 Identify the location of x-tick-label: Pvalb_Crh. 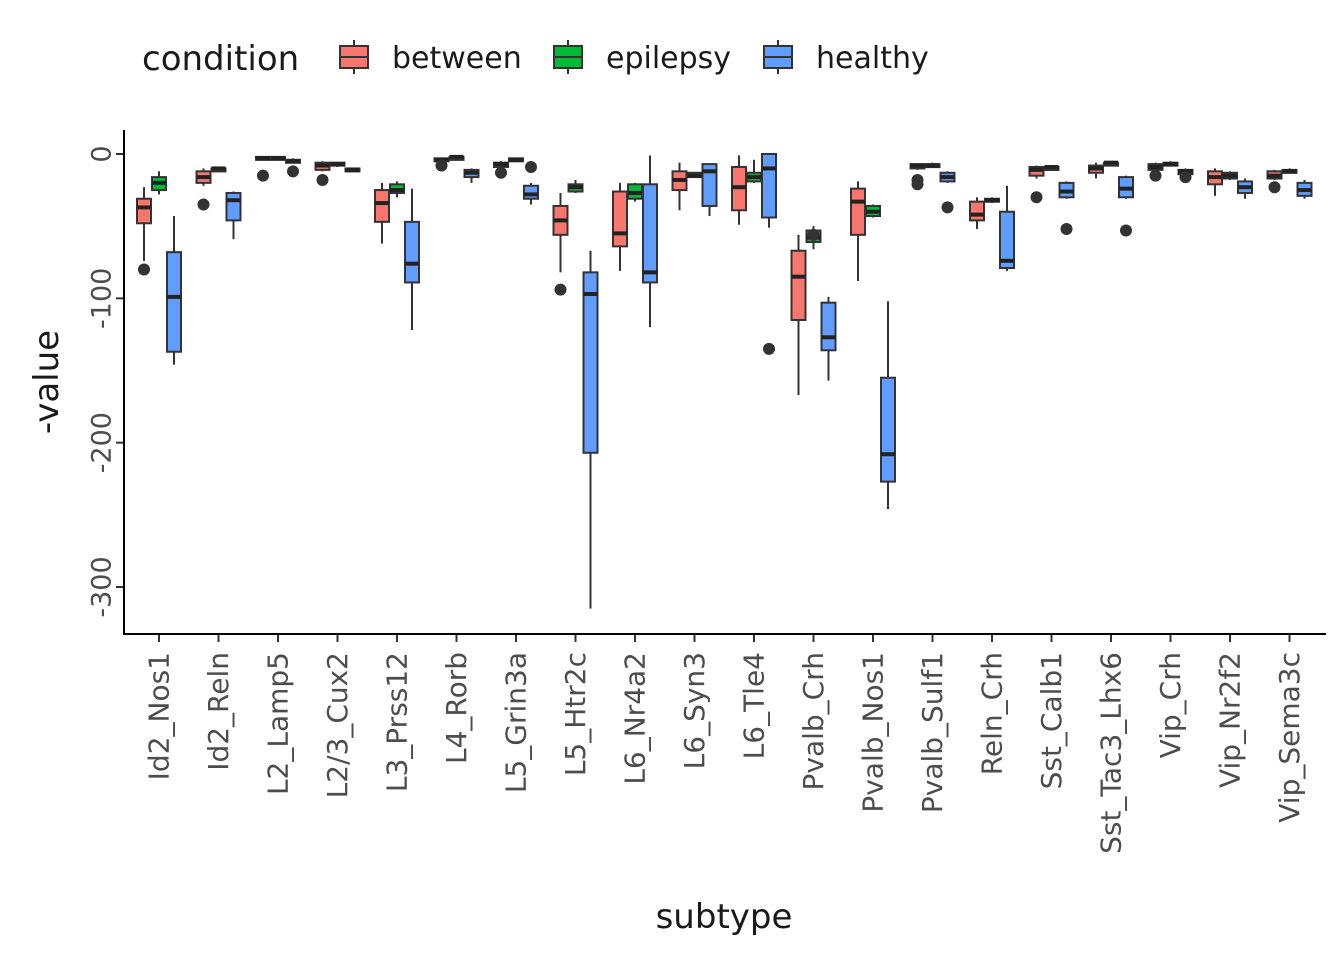
(813, 721).